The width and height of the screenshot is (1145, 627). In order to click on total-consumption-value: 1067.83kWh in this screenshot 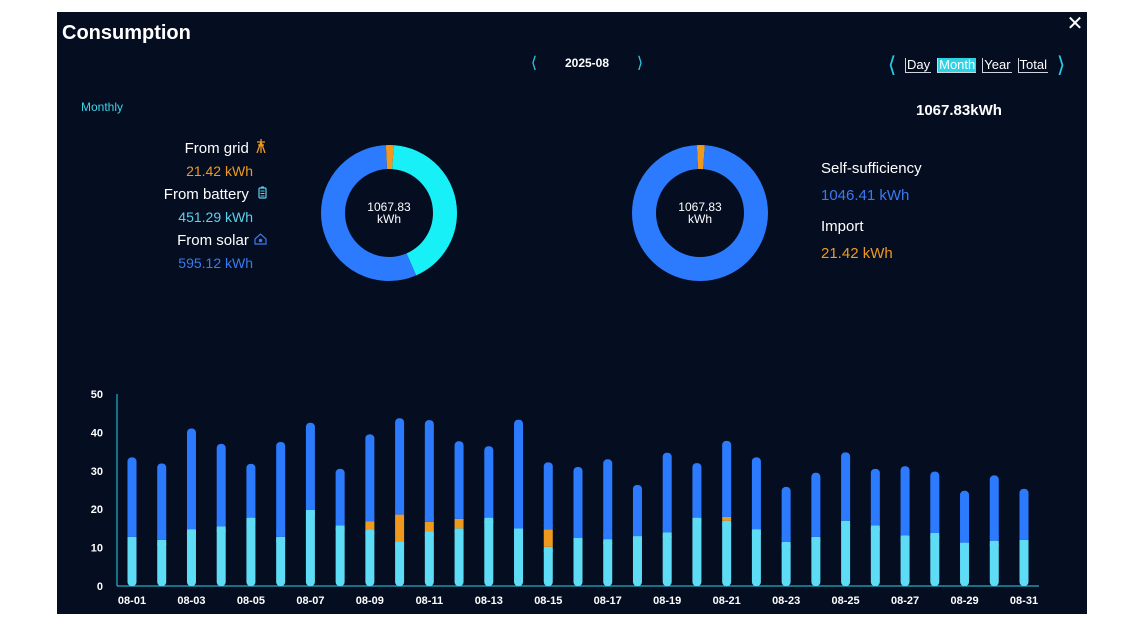, I will do `click(959, 110)`.